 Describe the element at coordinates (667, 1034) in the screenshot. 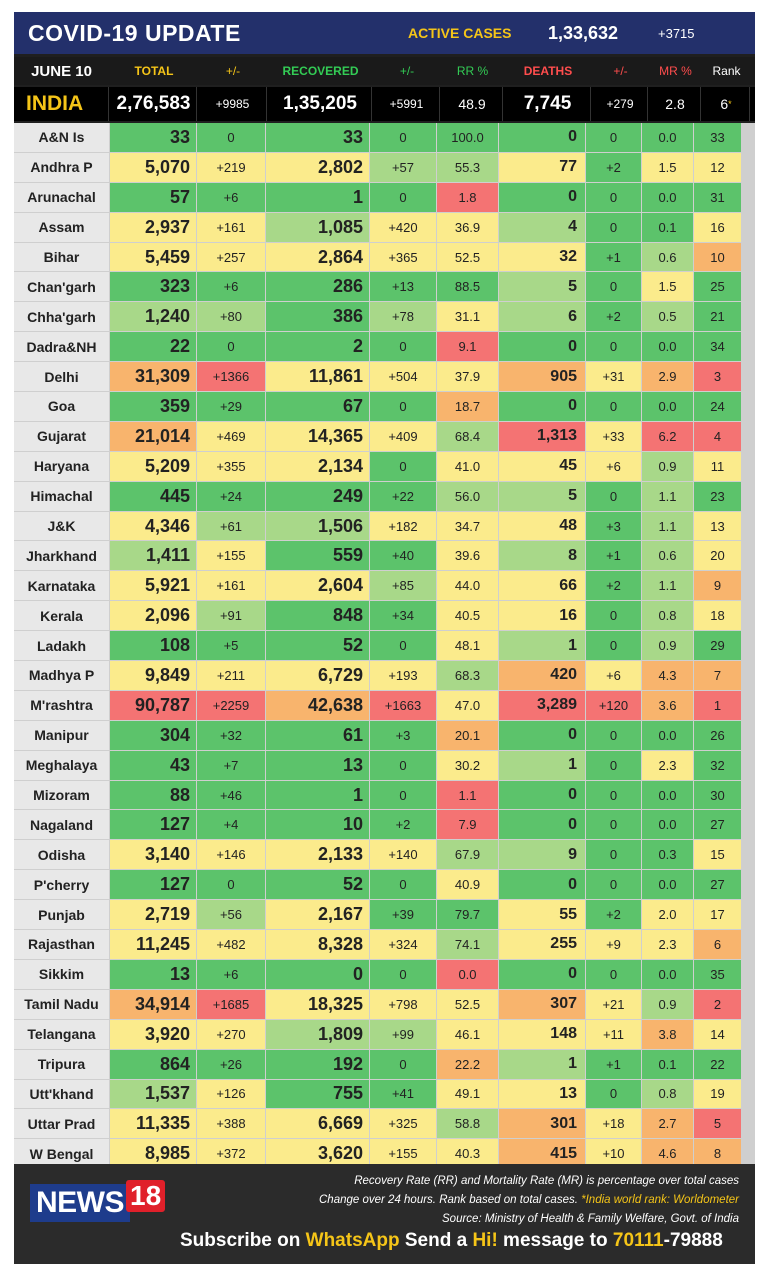

I see `mortality-rate: 3.8` at that location.